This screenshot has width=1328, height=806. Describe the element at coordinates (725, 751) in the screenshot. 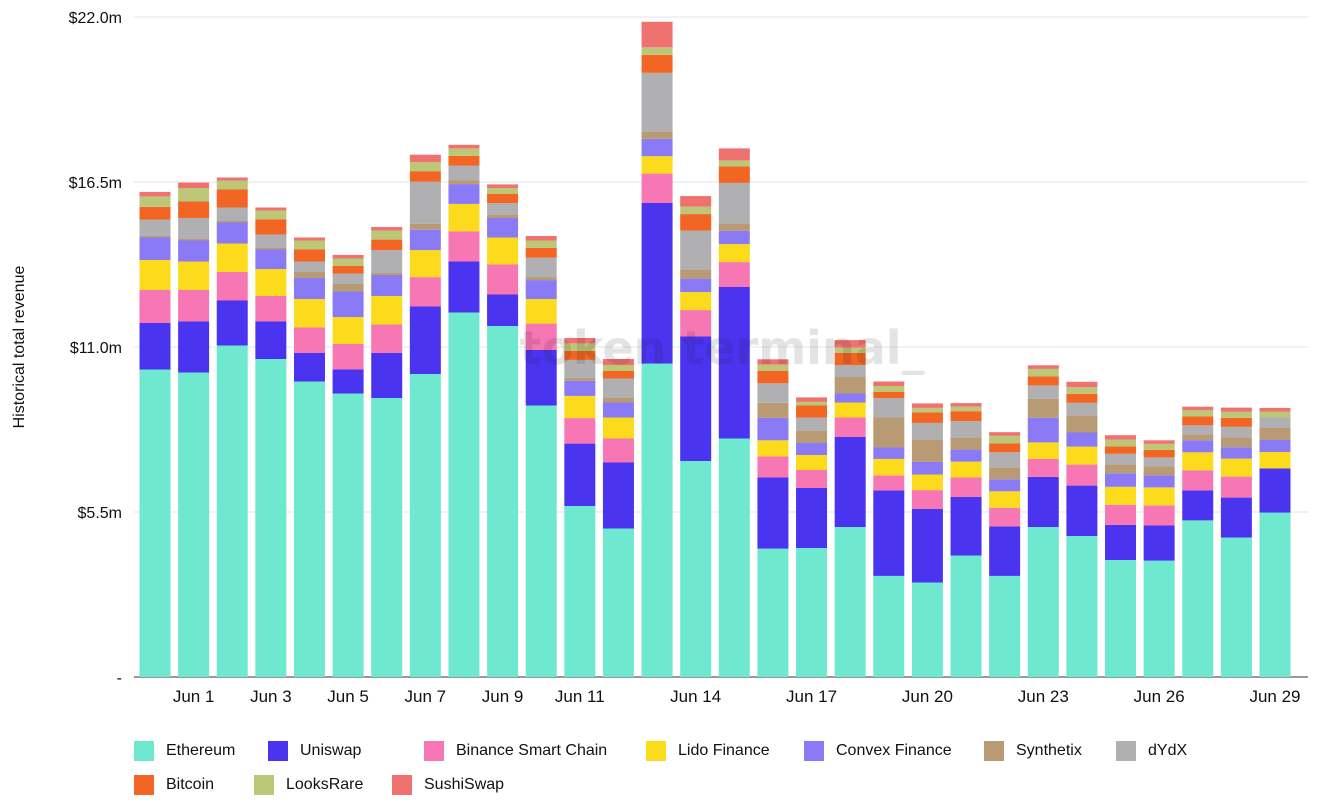

I see `legend-item: Lido Finance` at that location.